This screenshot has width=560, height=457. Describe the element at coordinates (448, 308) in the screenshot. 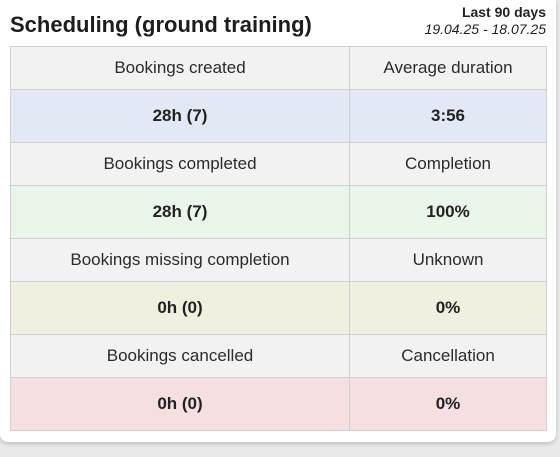

I see `unknown-value: 0%` at that location.